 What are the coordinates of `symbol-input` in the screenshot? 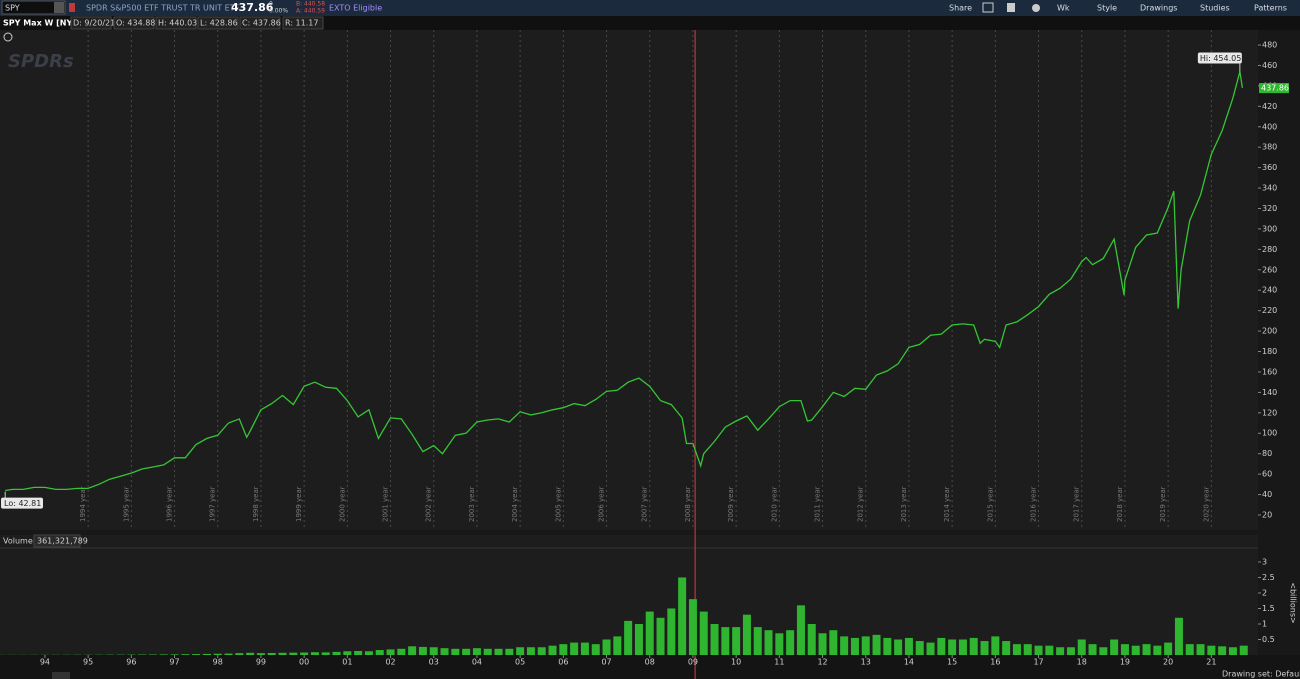 It's located at (33, 7).